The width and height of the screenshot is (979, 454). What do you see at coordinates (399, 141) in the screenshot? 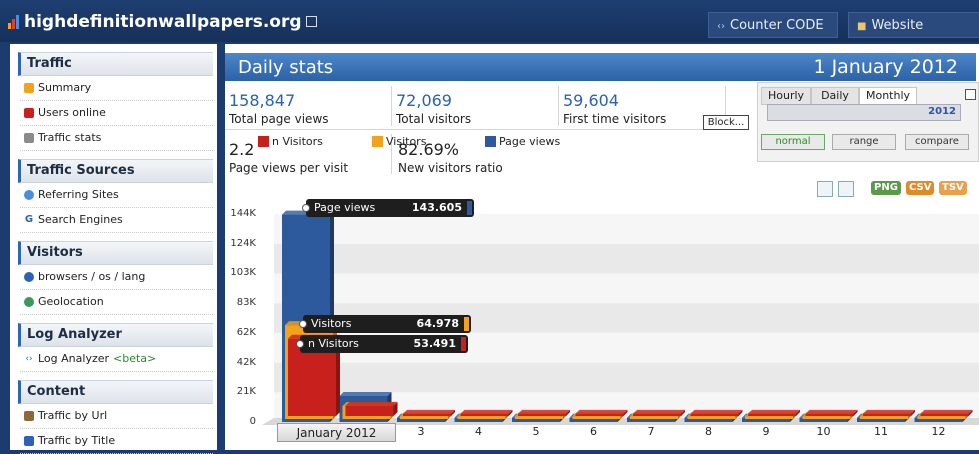
I see `legend-visitors: Visitors` at bounding box center [399, 141].